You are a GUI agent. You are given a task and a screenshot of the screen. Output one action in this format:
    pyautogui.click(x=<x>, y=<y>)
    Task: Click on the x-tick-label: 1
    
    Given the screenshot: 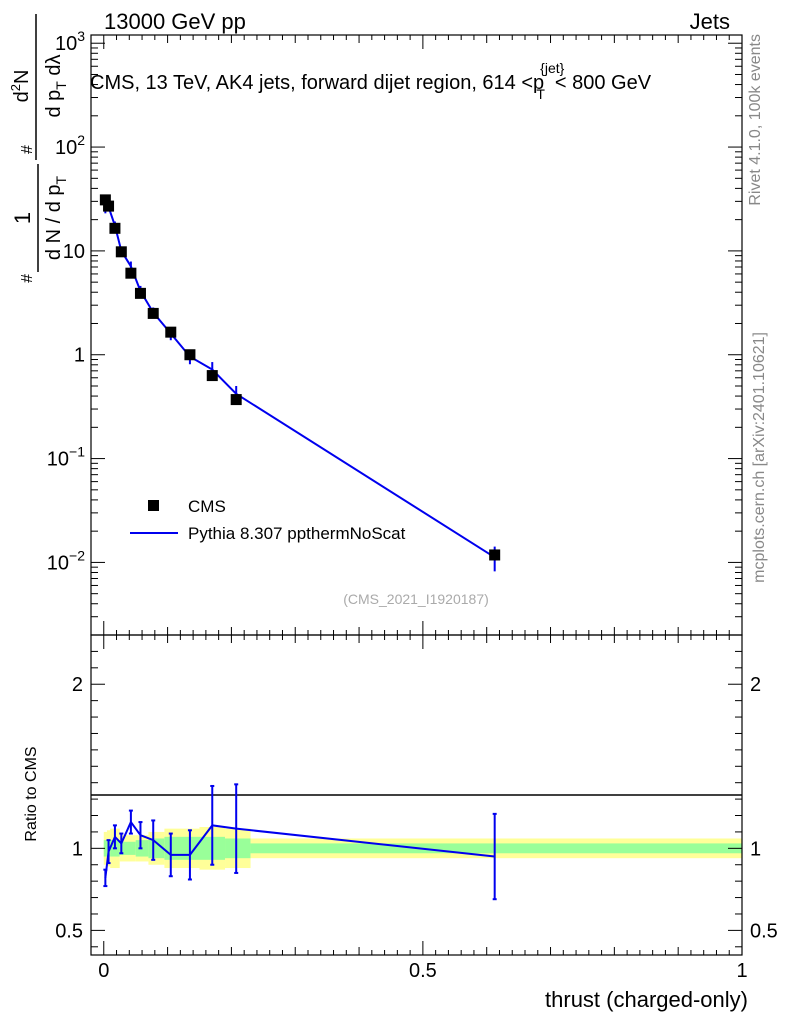 What is the action you would take?
    pyautogui.click(x=741, y=971)
    